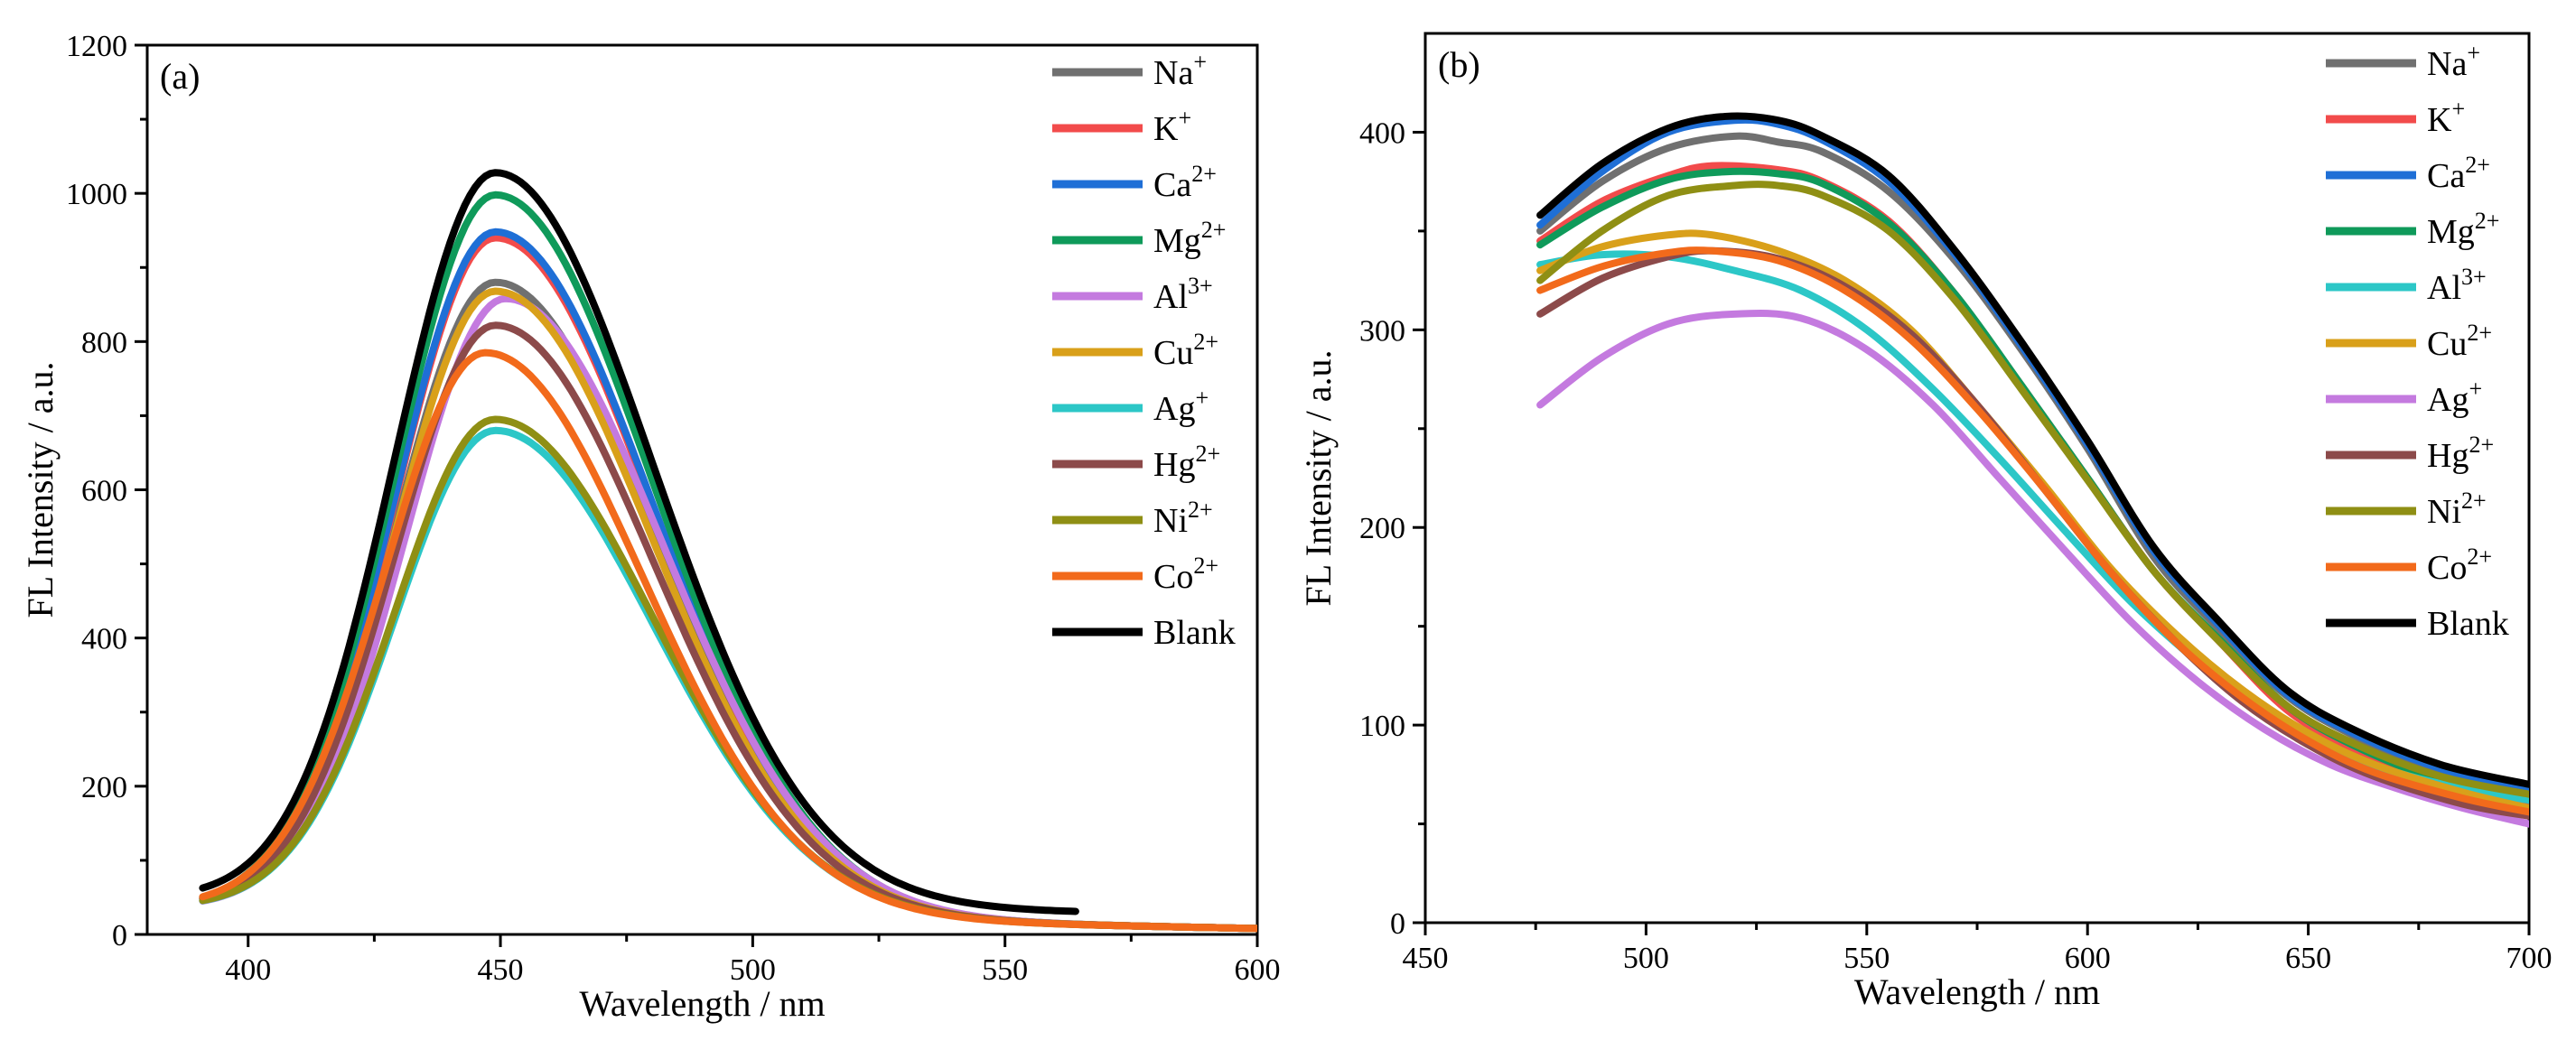 Image resolution: width=2576 pixels, height=1050 pixels. What do you see at coordinates (104, 491) in the screenshot?
I see `y-tick-label: 600` at bounding box center [104, 491].